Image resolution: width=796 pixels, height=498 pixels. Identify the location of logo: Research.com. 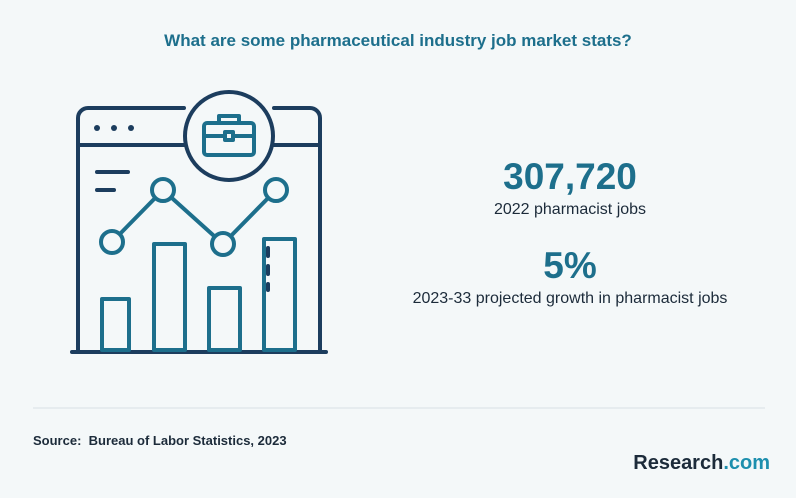
(690, 463).